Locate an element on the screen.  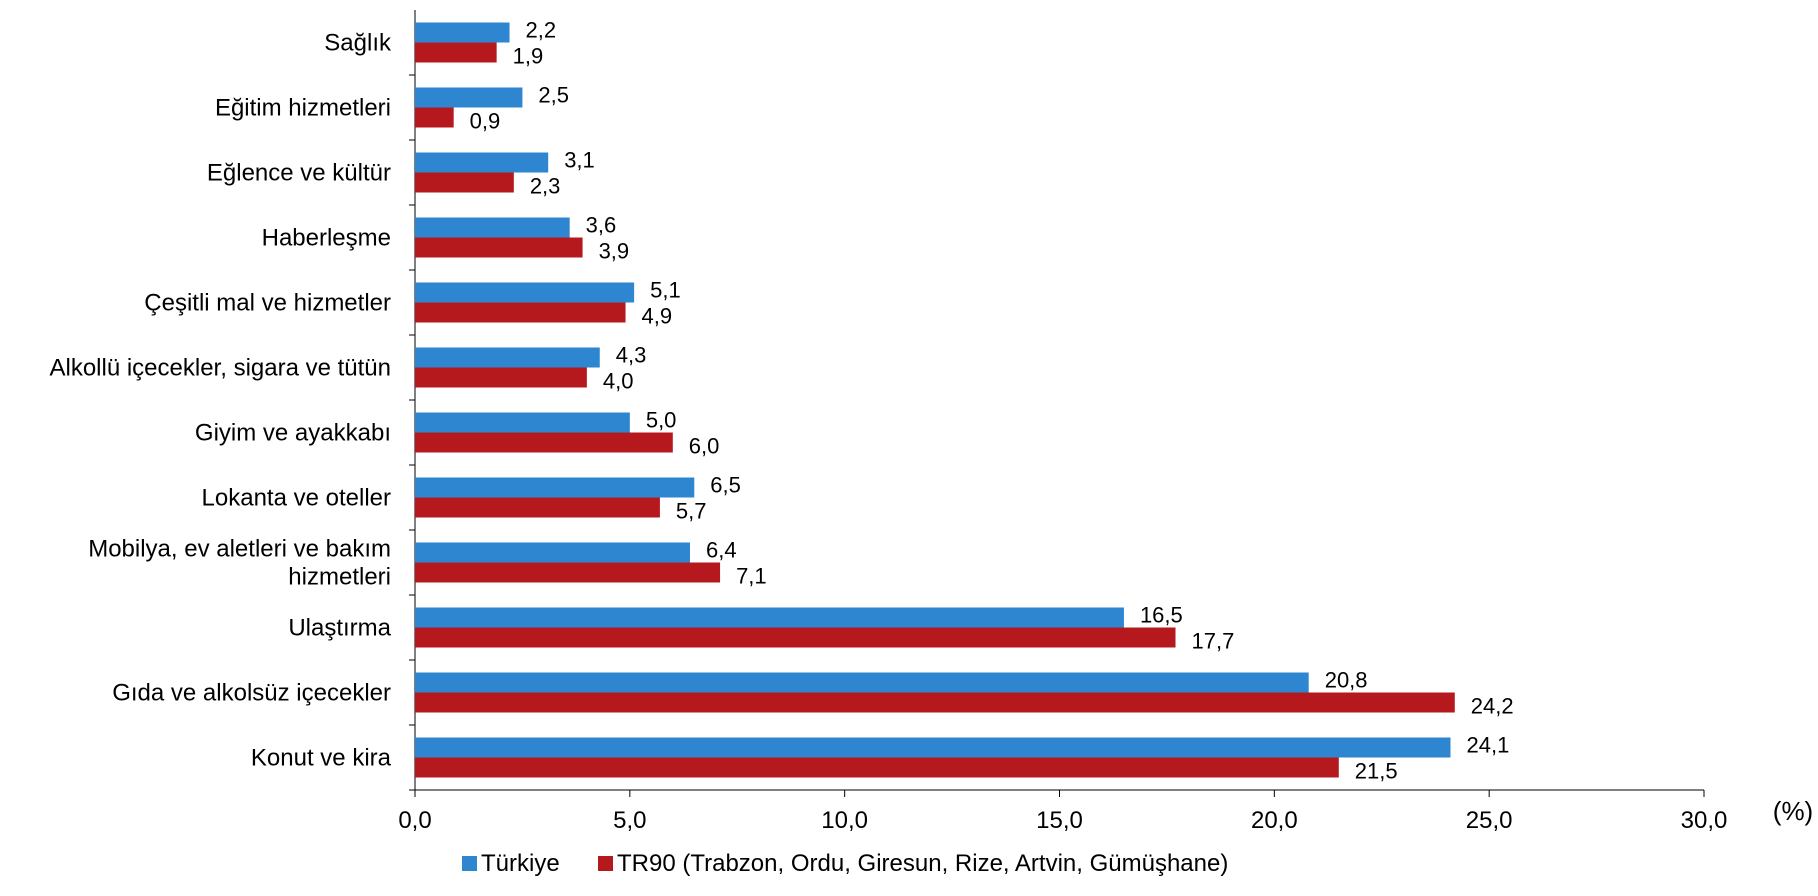
bar-tr90-egitim-hizmetleri is located at coordinates (434, 117).